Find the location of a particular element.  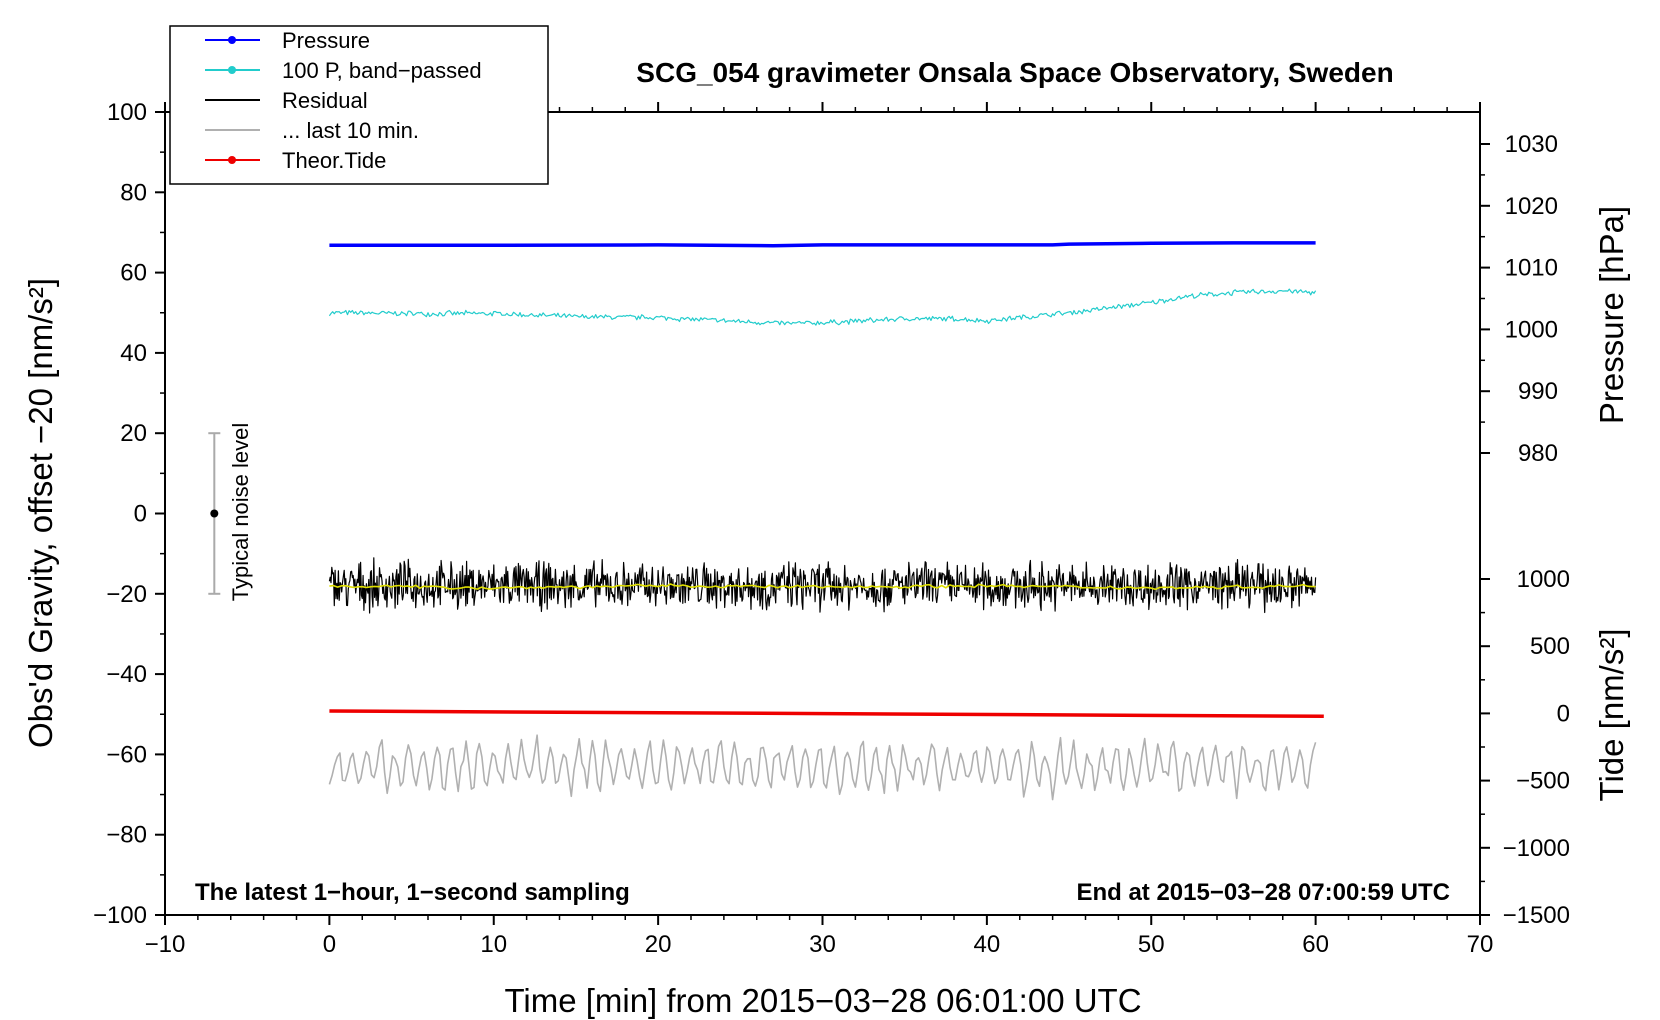

x-tick-label: 10 is located at coordinates (493, 944).